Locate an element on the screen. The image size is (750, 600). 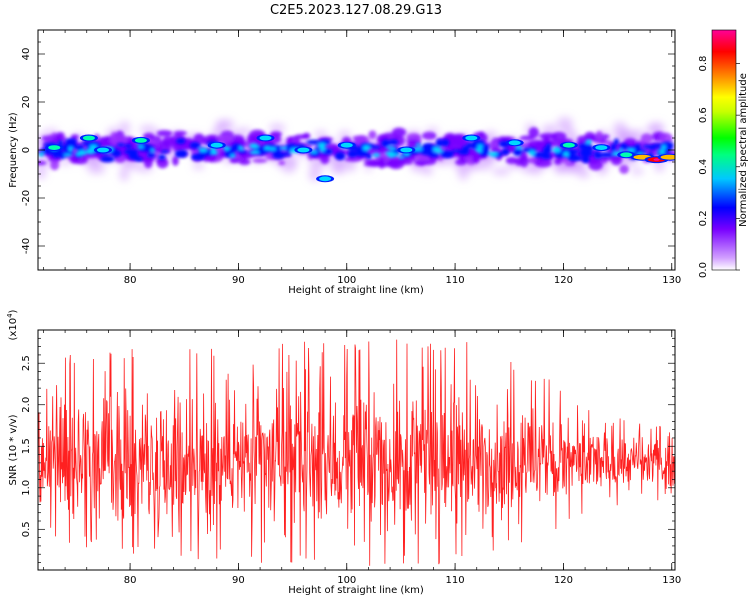
colorbar-label: Normalized spectral amplitude is located at coordinates (743, 150).